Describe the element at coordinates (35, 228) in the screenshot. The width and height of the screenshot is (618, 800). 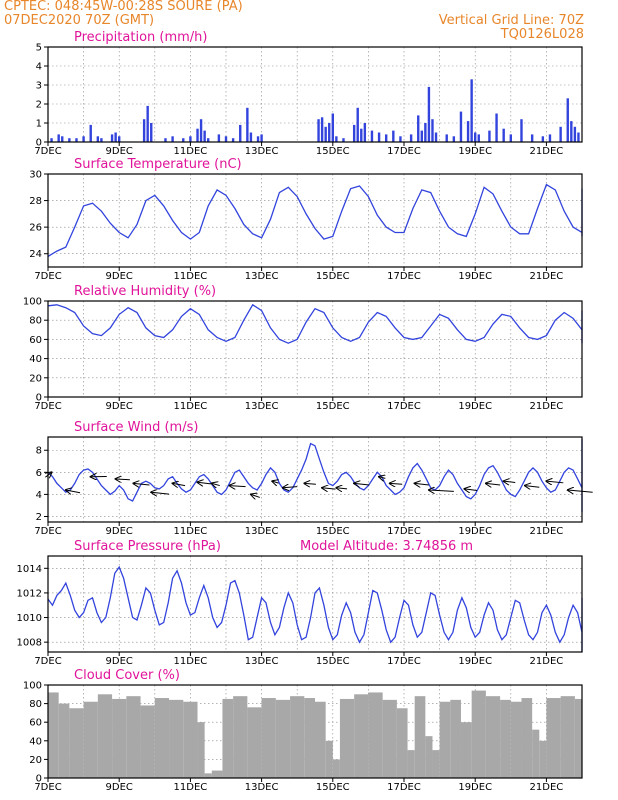
I see `y-tick-label: 26` at that location.